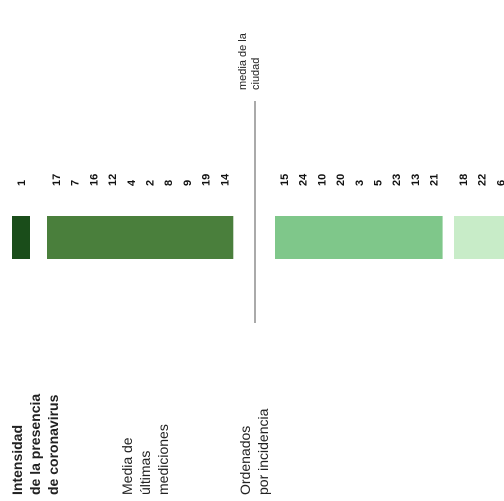 The height and width of the screenshot is (501, 504). I want to click on id-label: 3, so click(360, 183).